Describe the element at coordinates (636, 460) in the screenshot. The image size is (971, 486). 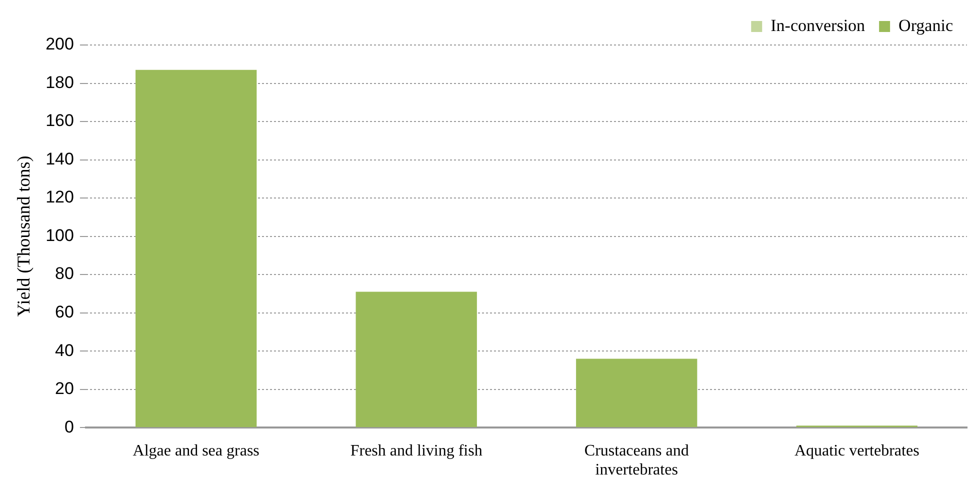
I see `x-tick-label: Crustaceans and invertebrates` at that location.